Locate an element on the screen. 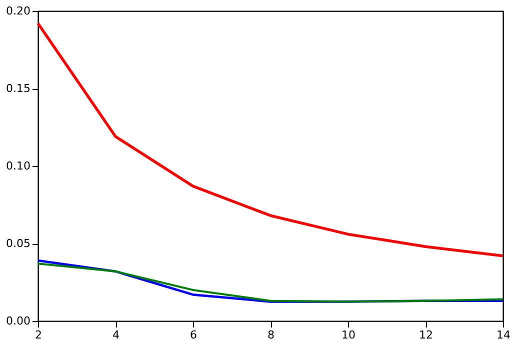  y-tick-label: 0.10 is located at coordinates (18, 166).